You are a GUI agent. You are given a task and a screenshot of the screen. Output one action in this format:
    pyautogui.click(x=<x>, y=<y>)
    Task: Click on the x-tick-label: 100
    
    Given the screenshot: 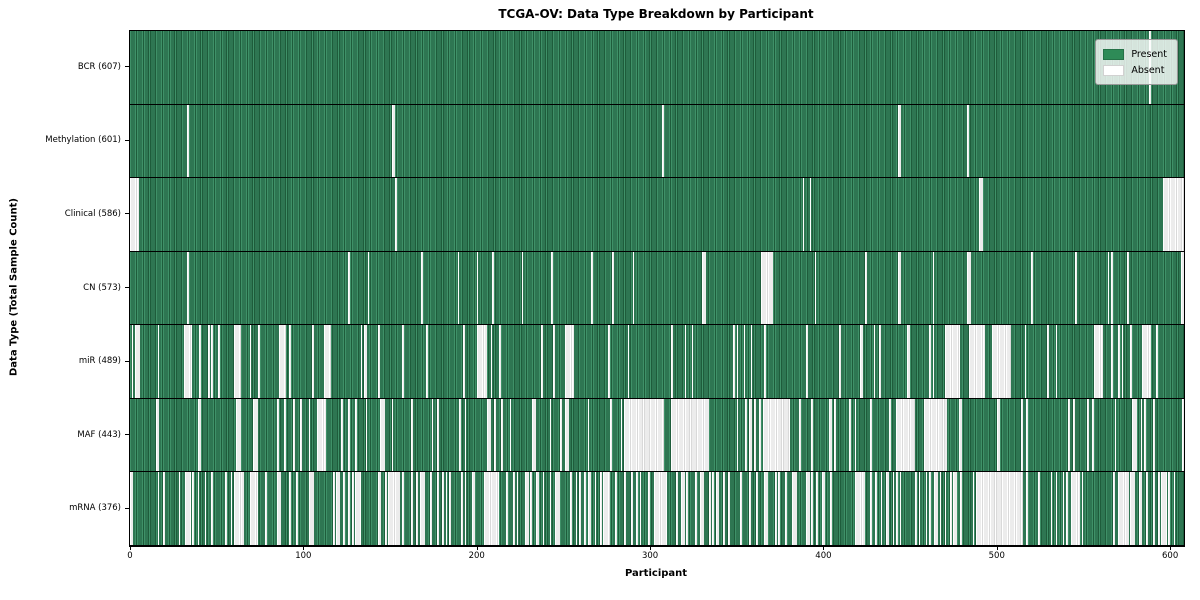 What is the action you would take?
    pyautogui.click(x=303, y=556)
    